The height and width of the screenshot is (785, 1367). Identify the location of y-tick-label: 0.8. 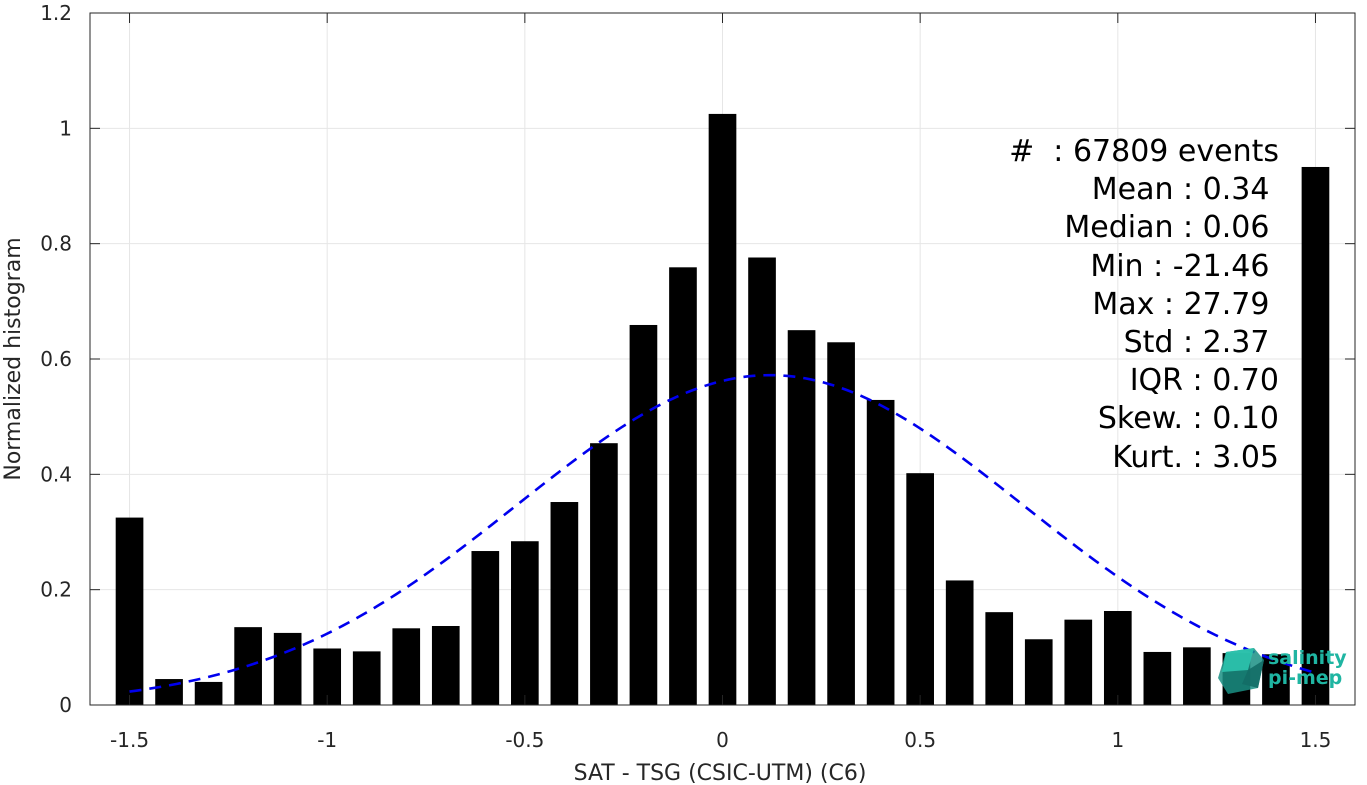
(56, 244).